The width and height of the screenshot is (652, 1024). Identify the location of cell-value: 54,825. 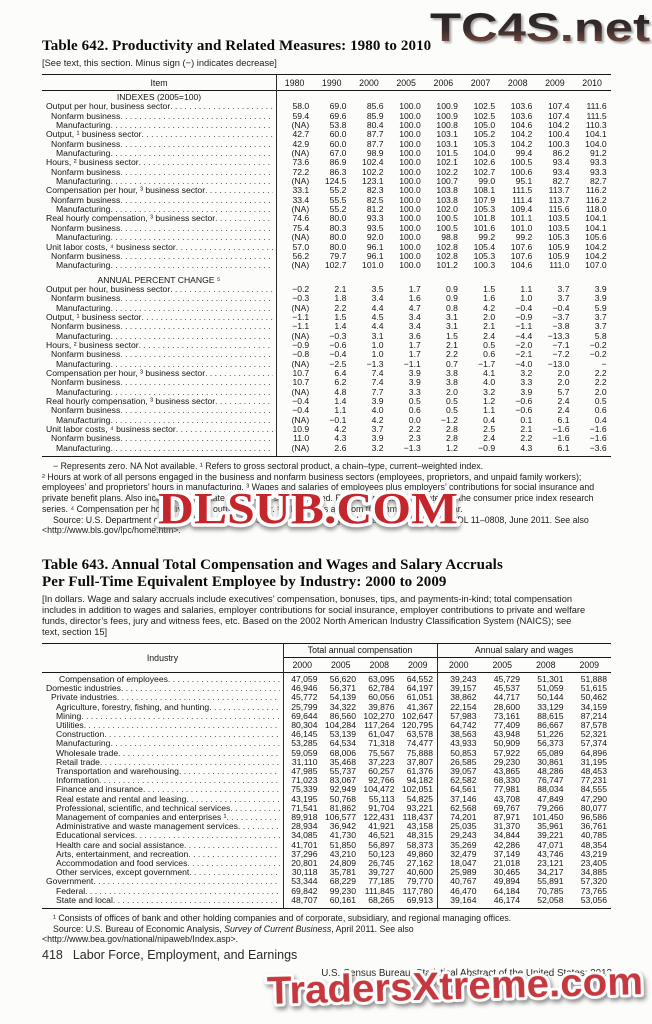
(419, 798).